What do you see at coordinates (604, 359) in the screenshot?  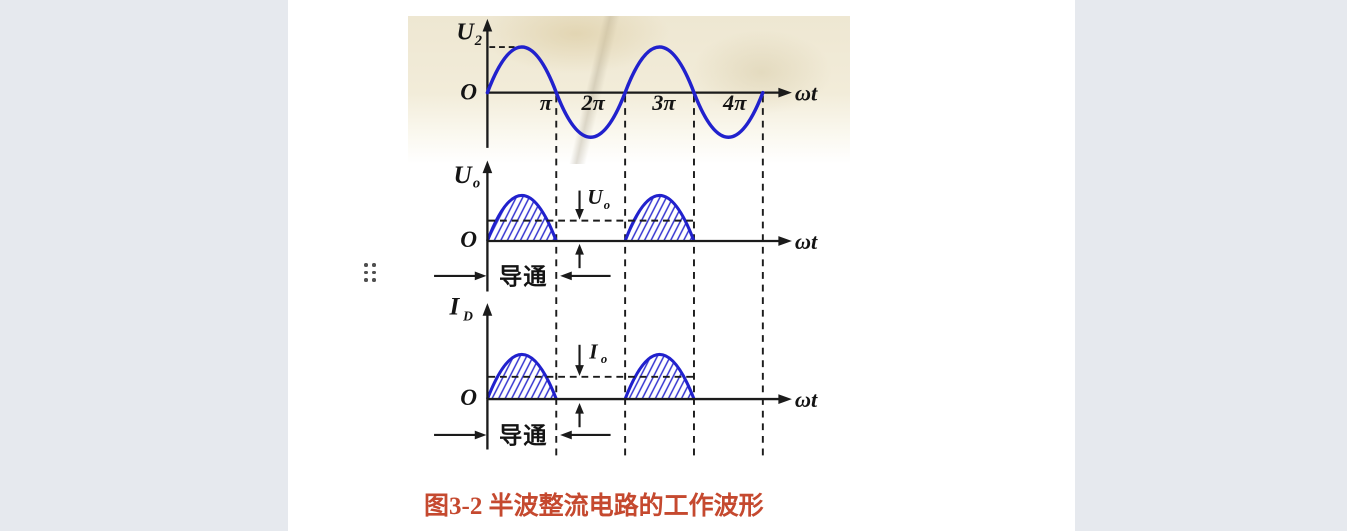 I see `id-average-label-sub: o` at bounding box center [604, 359].